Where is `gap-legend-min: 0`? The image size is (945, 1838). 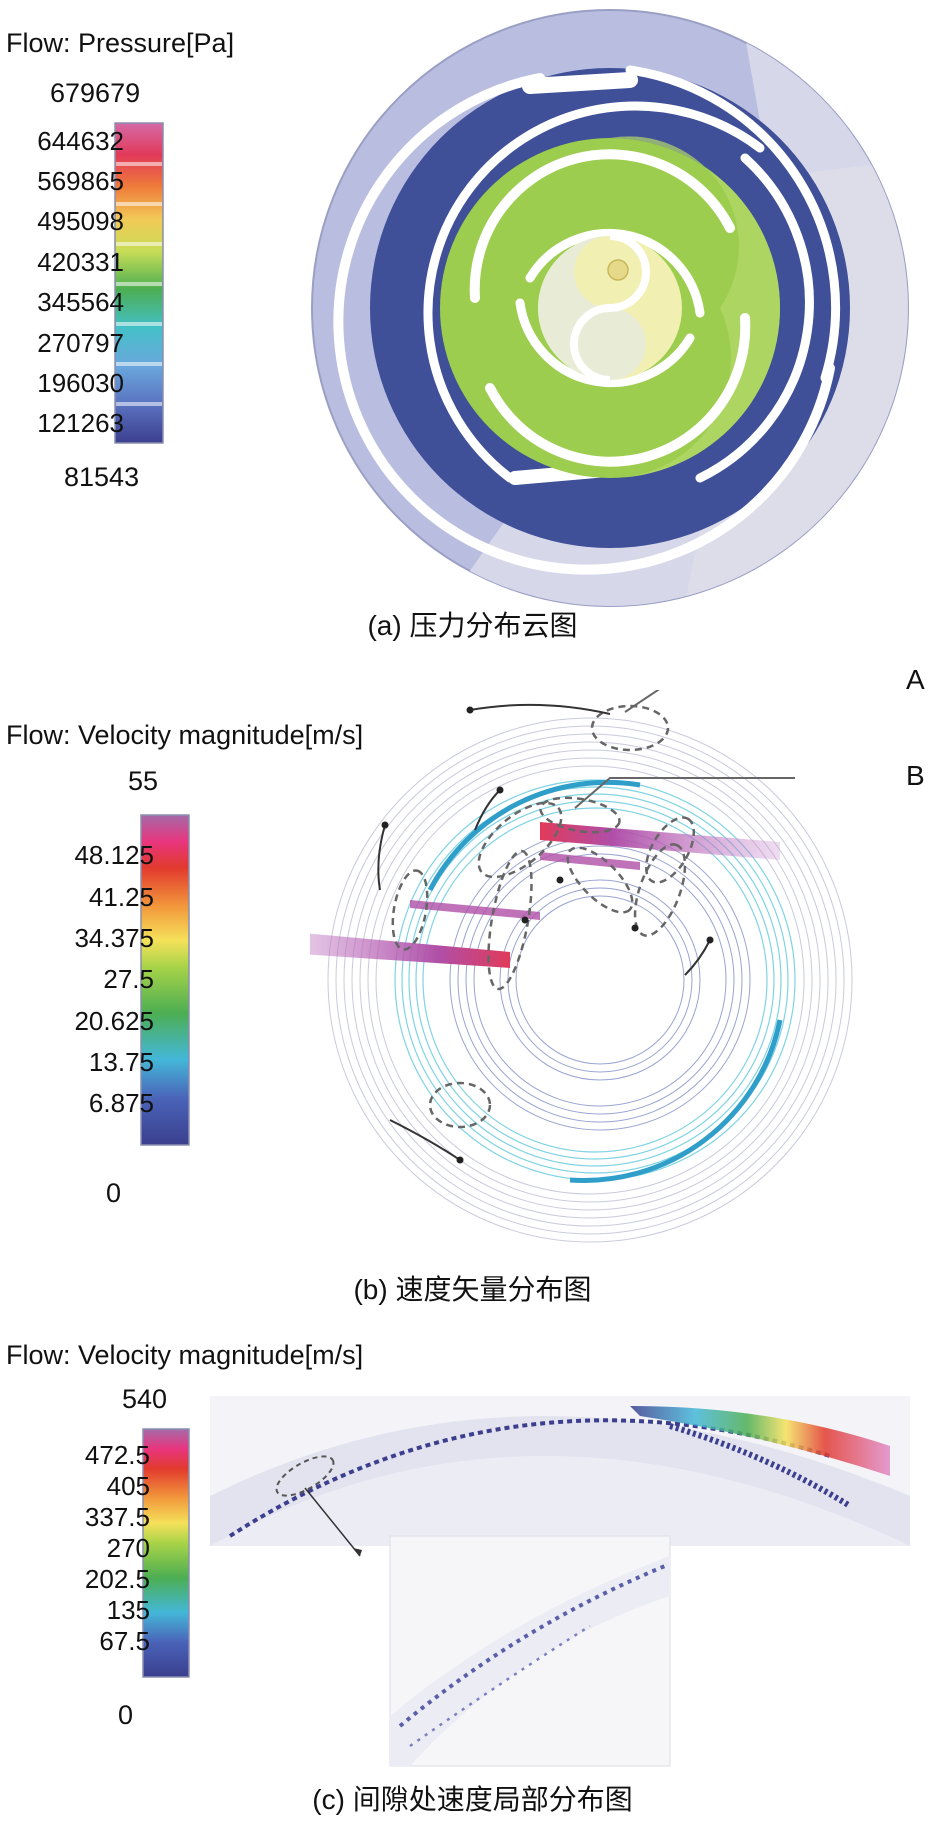
gap-legend-min: 0 is located at coordinates (126, 1715).